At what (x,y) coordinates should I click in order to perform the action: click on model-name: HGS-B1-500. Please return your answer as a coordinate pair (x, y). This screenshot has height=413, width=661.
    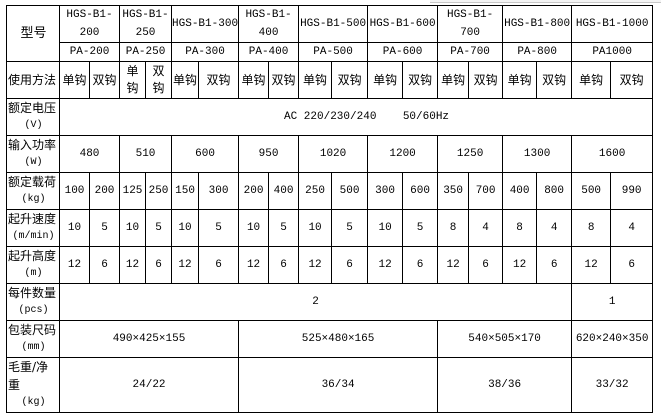
    Looking at the image, I should click on (333, 24).